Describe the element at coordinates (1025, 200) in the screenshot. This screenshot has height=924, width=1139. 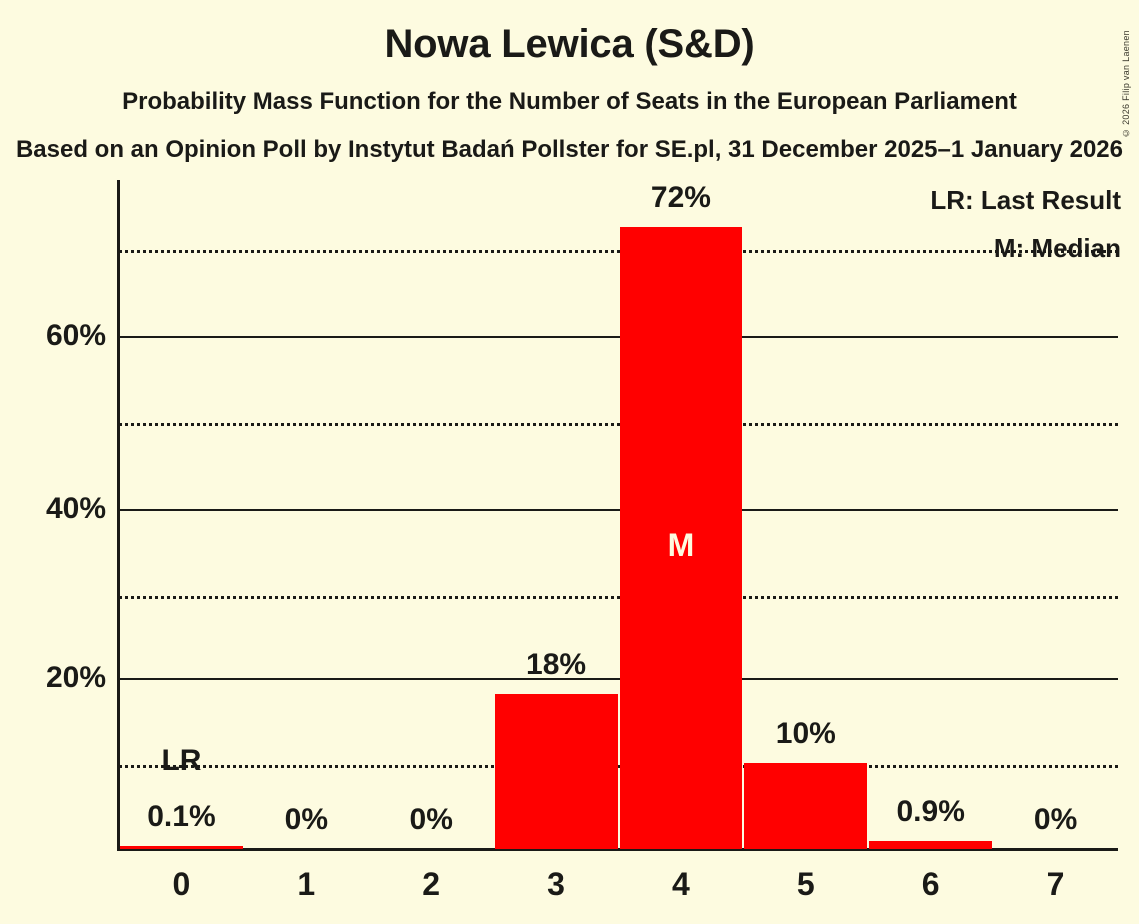
I see `legend-last-result: LR: Last Result` at that location.